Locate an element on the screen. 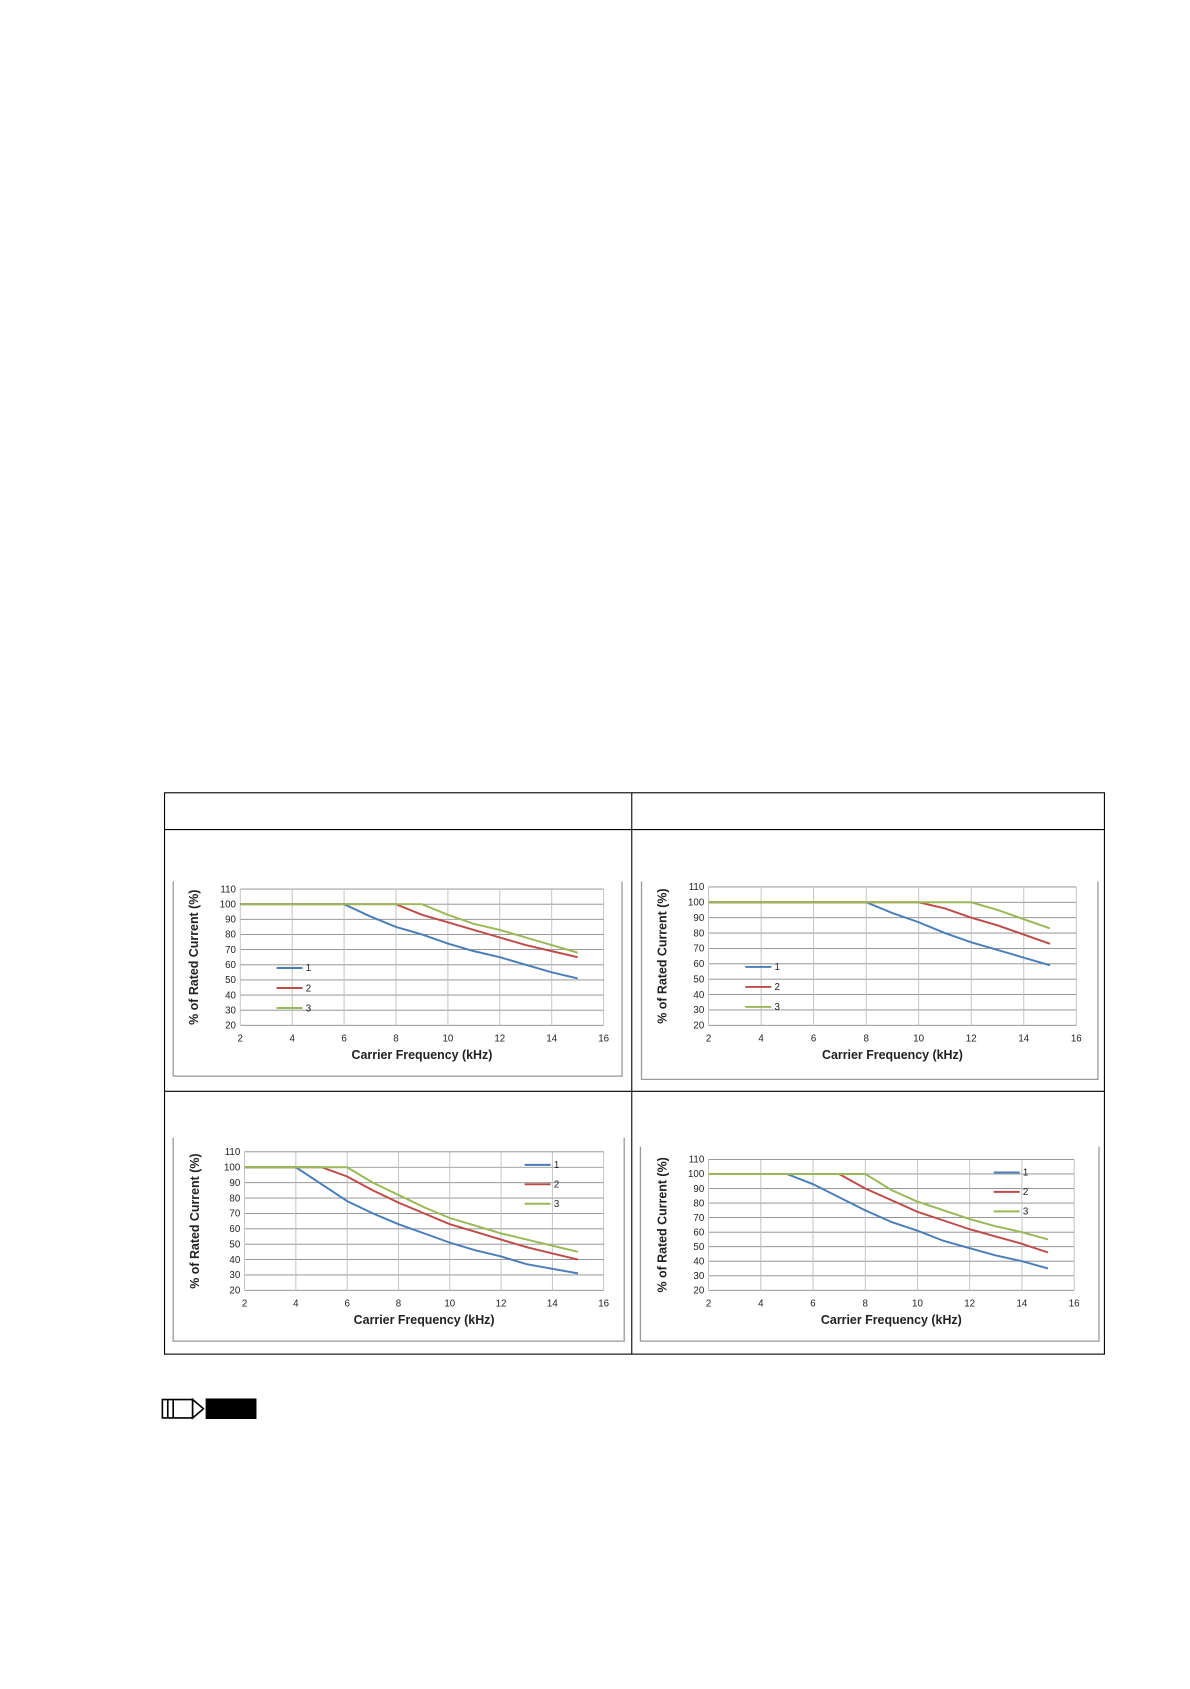 This screenshot has height=1689, width=1190. note-icon is located at coordinates (209, 1408).